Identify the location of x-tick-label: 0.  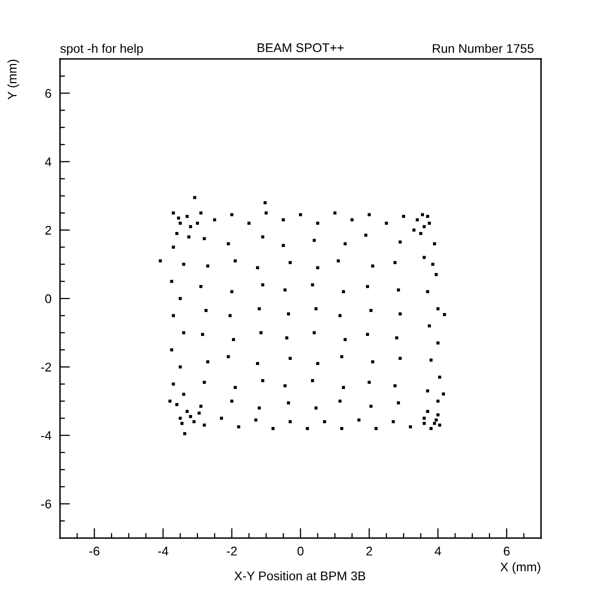
(301, 551).